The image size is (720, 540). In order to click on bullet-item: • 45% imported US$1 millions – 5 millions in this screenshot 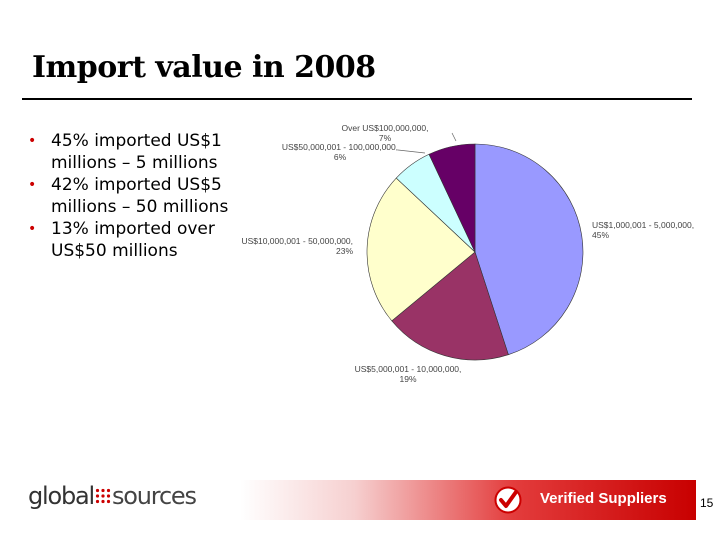, I will do `click(140, 152)`.